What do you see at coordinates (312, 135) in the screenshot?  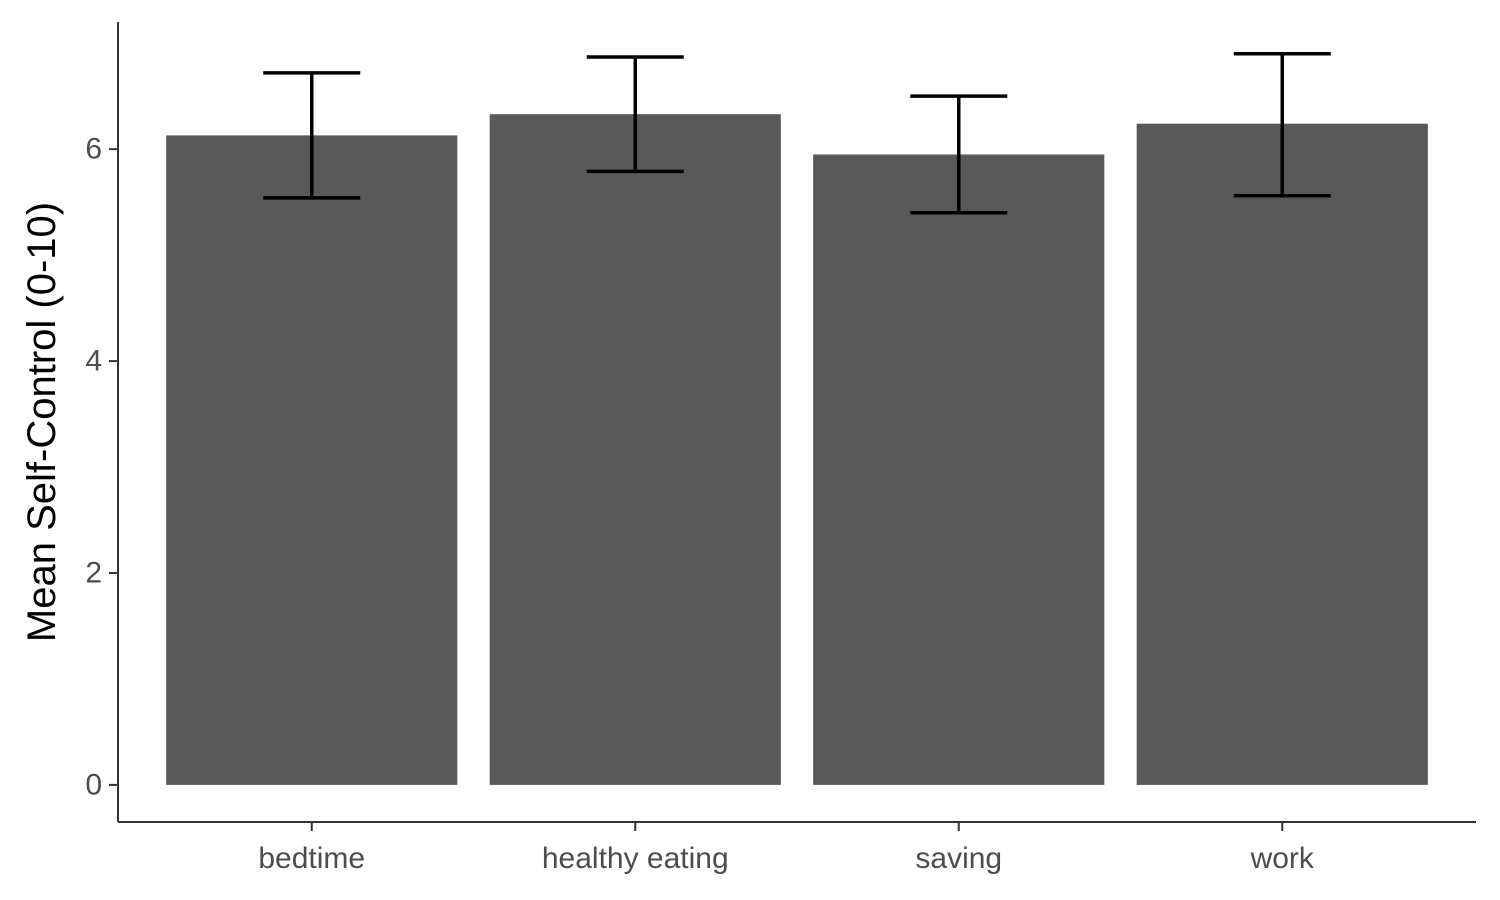 I see `error-bar-bedtime` at bounding box center [312, 135].